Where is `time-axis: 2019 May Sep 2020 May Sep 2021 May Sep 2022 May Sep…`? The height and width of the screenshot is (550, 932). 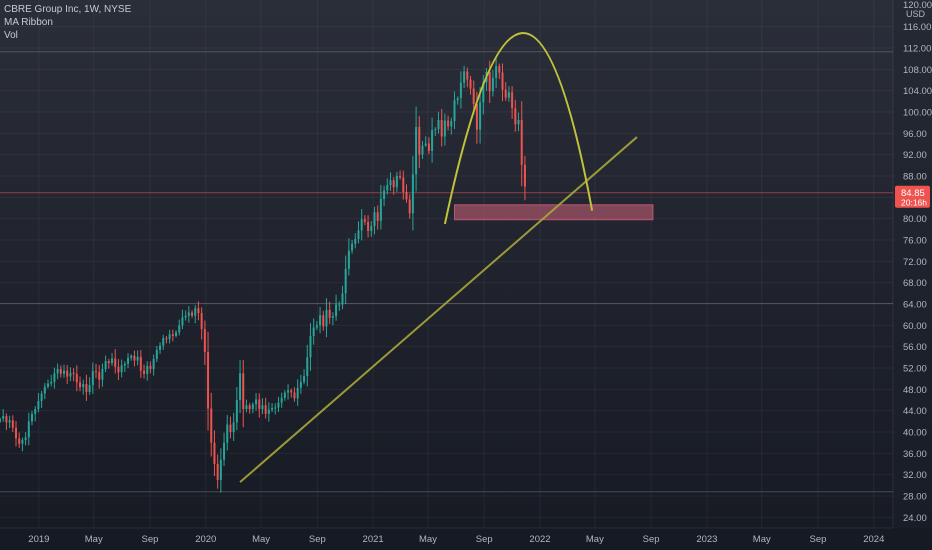
time-axis: 2019 May Sep 2020 May Sep 2021 May Sep 2022 May Sep… is located at coordinates (466, 538).